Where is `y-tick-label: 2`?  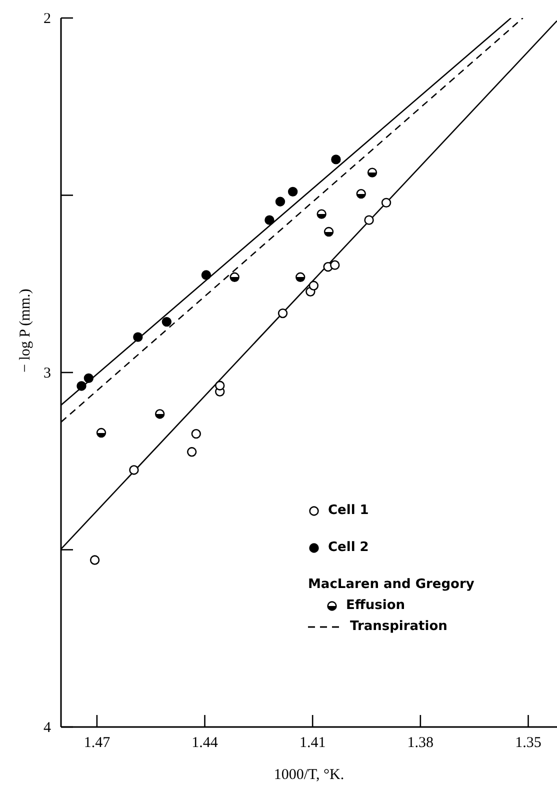 y-tick-label: 2 is located at coordinates (47, 19).